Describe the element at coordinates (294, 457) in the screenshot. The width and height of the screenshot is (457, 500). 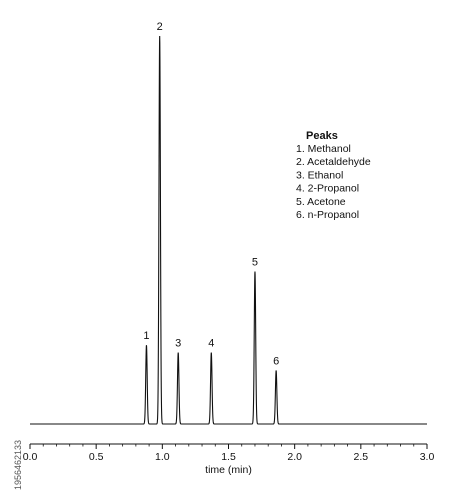
I see `x-tick-label-2.0: 2.0` at that location.